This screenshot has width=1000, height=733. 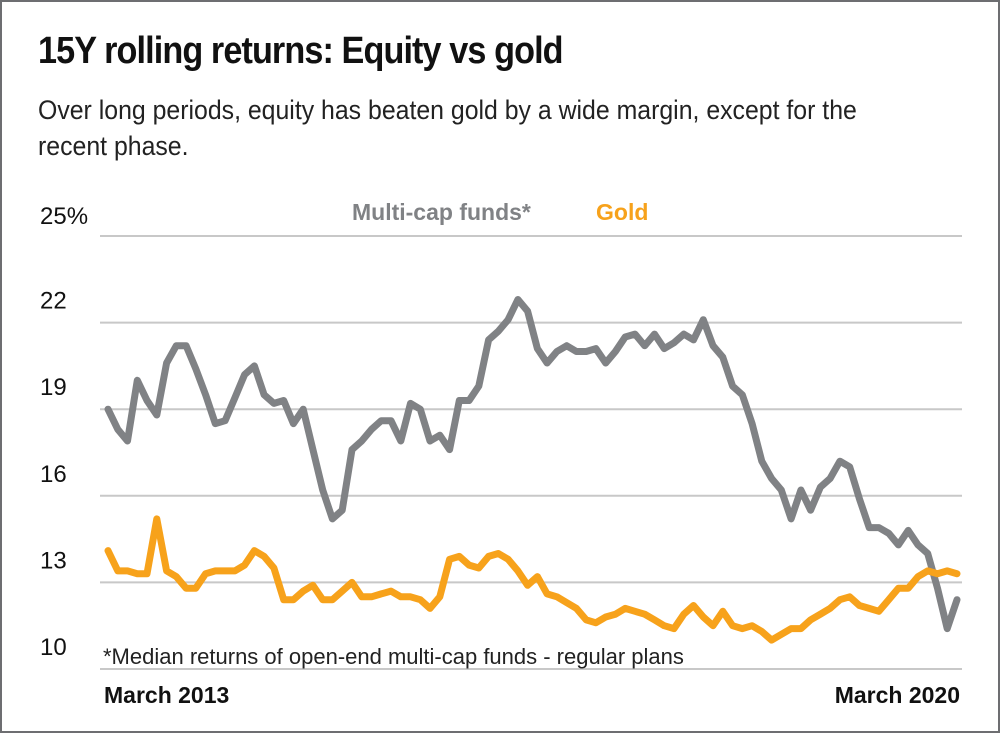 What do you see at coordinates (53, 560) in the screenshot?
I see `y-tick-label: 13` at bounding box center [53, 560].